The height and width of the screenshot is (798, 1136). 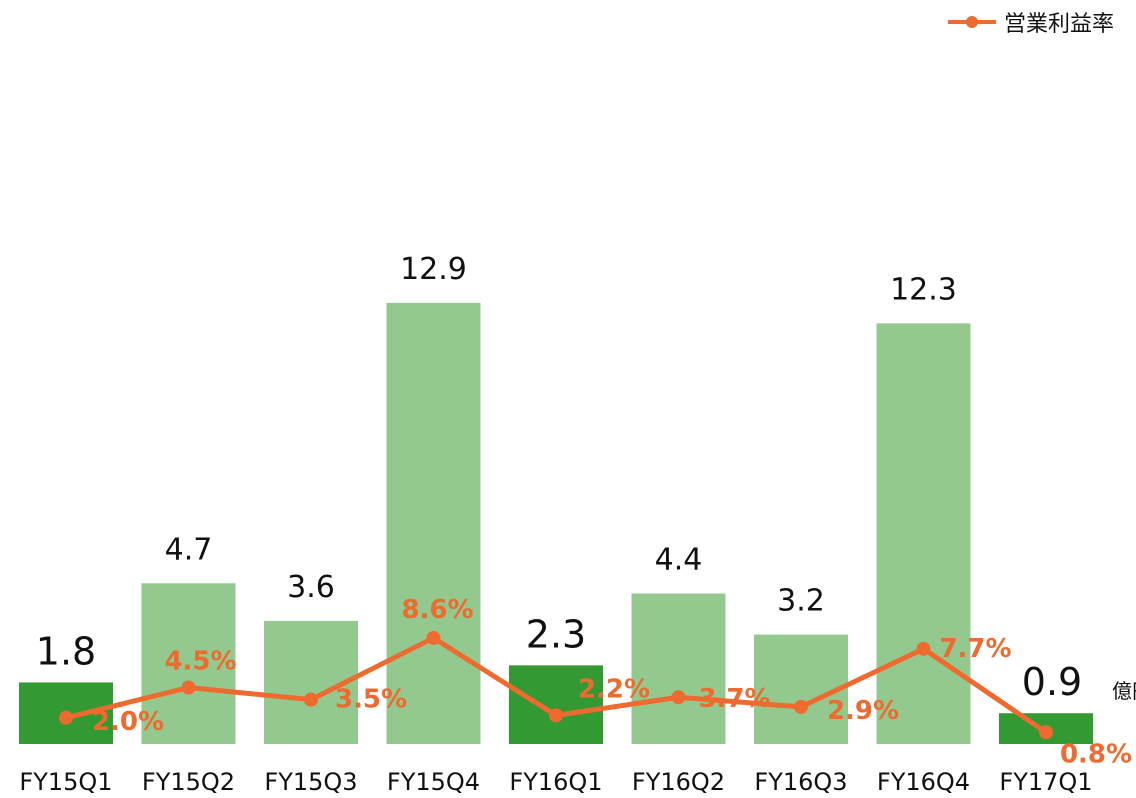 I want to click on x-tick-label-FY17Q1: FY17Q1, so click(x=1045, y=782).